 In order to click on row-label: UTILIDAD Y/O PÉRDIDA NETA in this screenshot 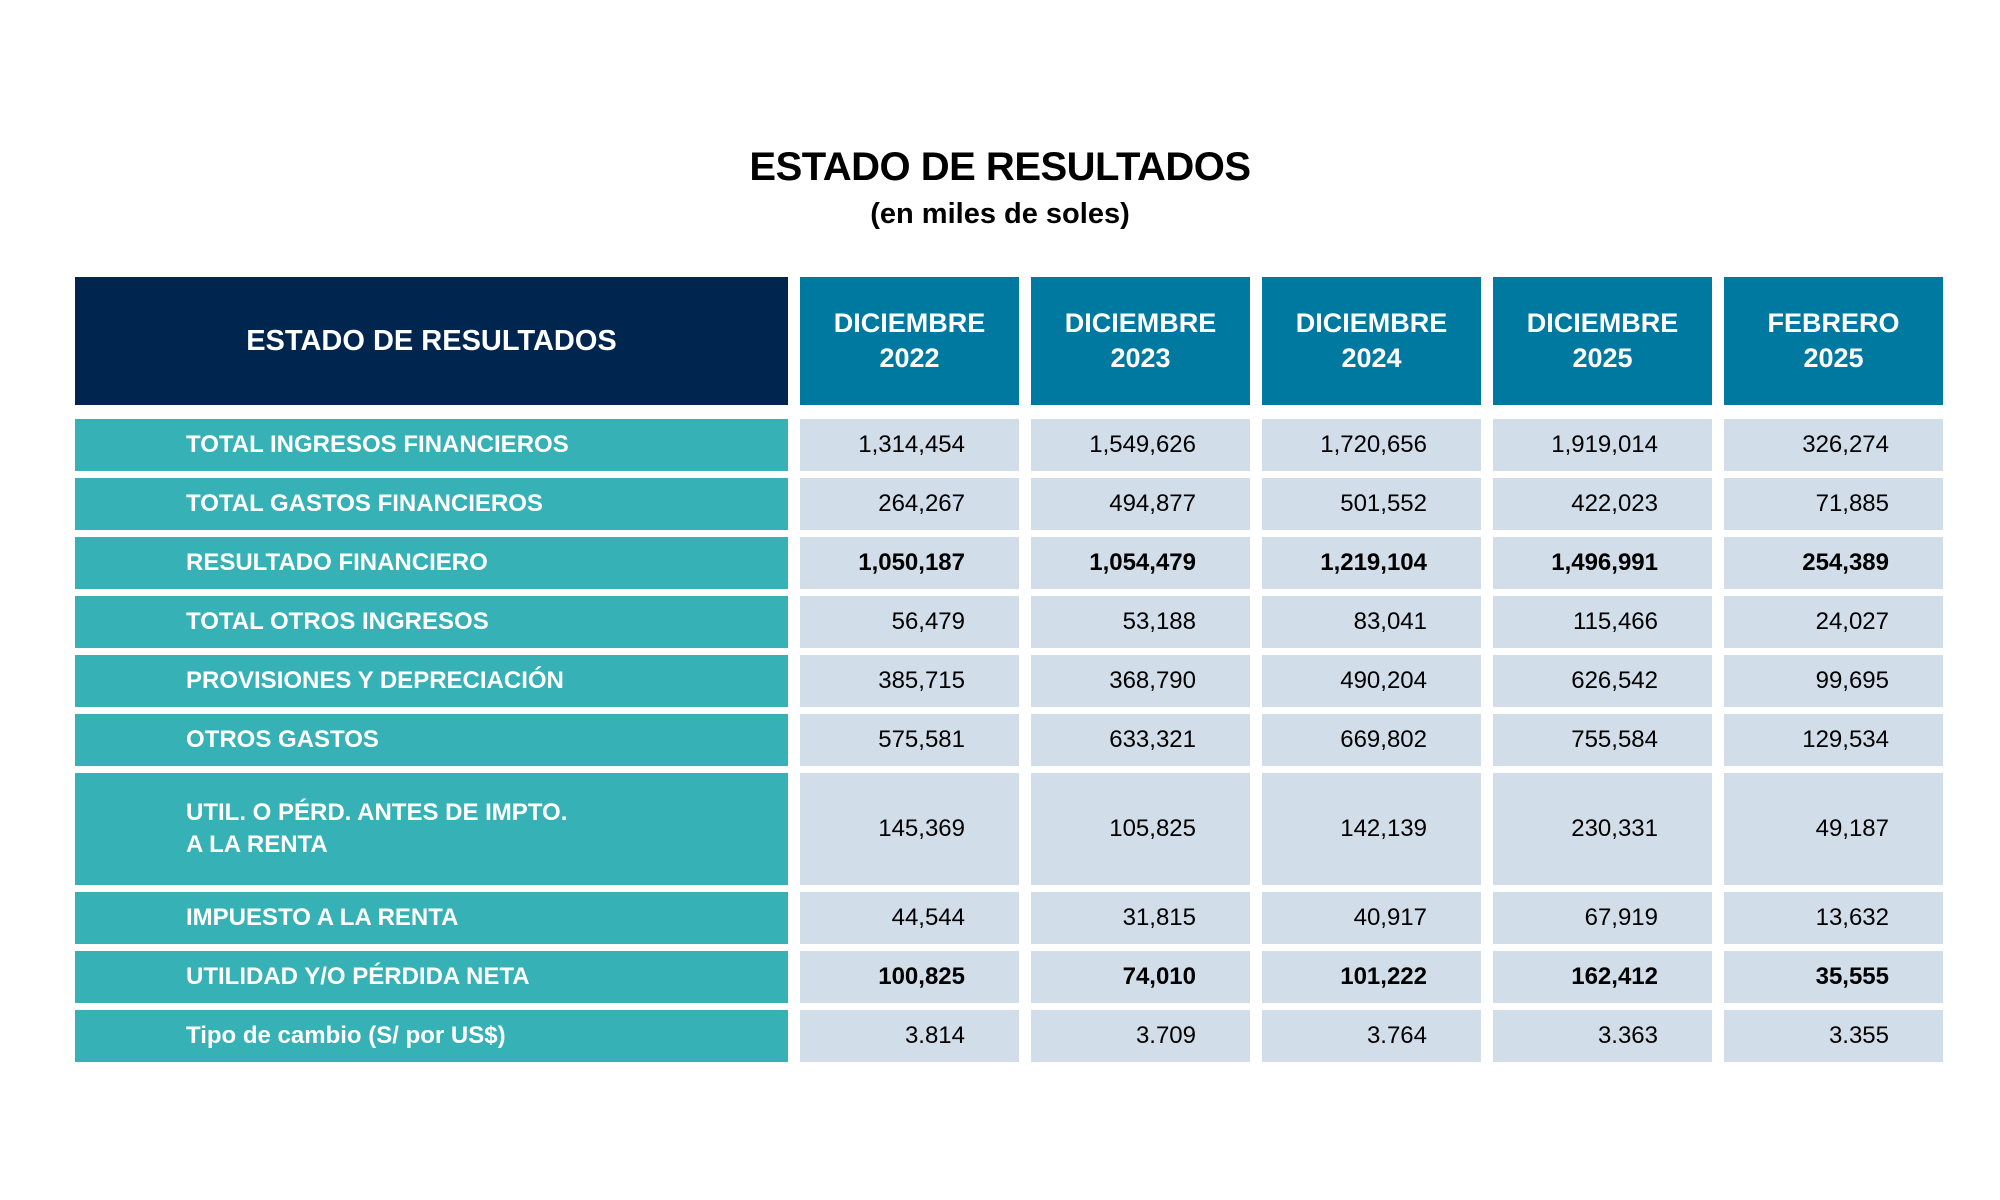, I will do `click(431, 977)`.